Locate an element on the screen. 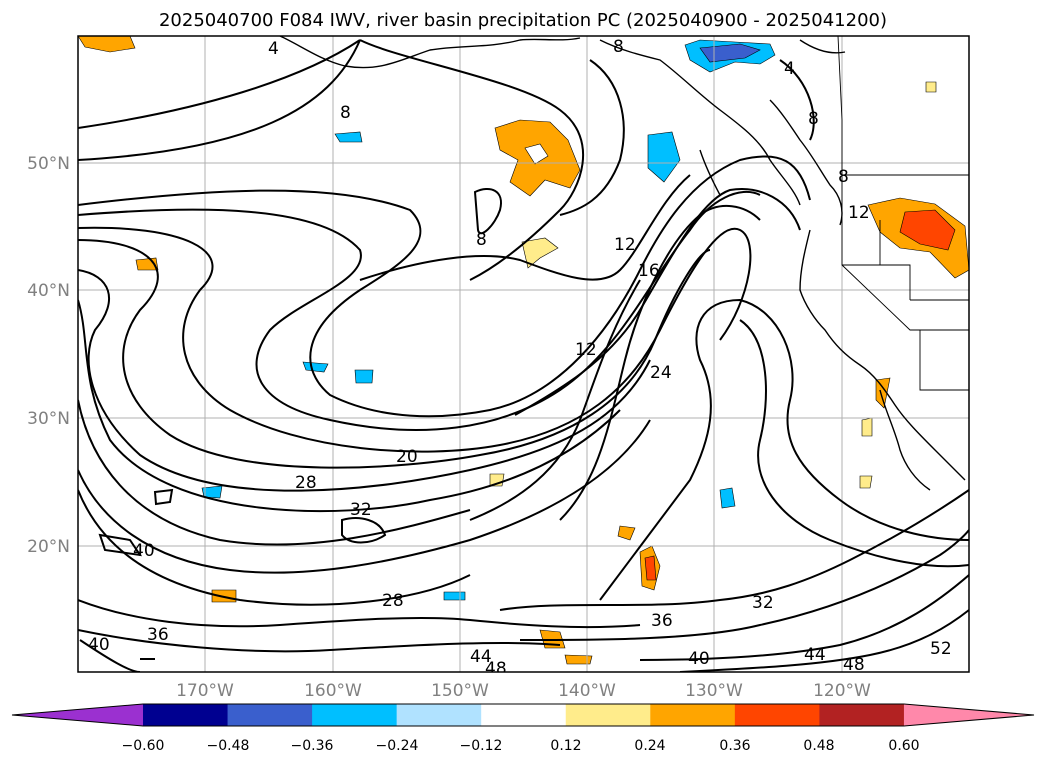  colorbar-tick-label: 0.36 is located at coordinates (734, 746).